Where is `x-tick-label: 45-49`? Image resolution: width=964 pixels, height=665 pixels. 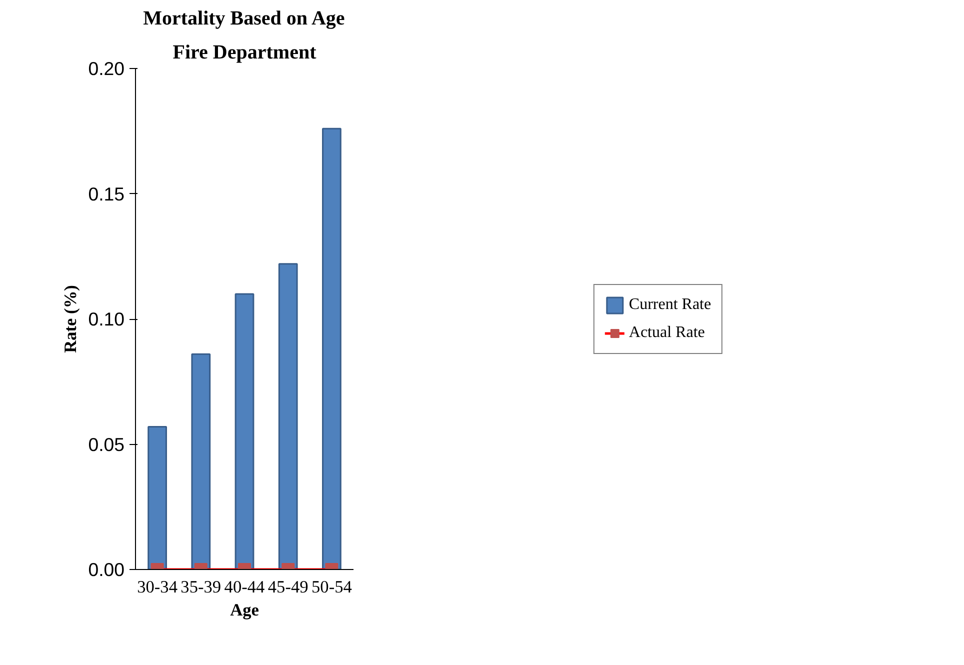 x-tick-label: 45-49 is located at coordinates (288, 587).